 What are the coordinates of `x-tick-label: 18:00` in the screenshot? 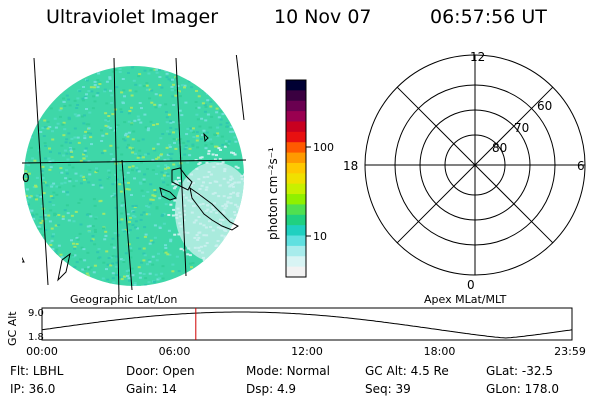 It's located at (440, 351).